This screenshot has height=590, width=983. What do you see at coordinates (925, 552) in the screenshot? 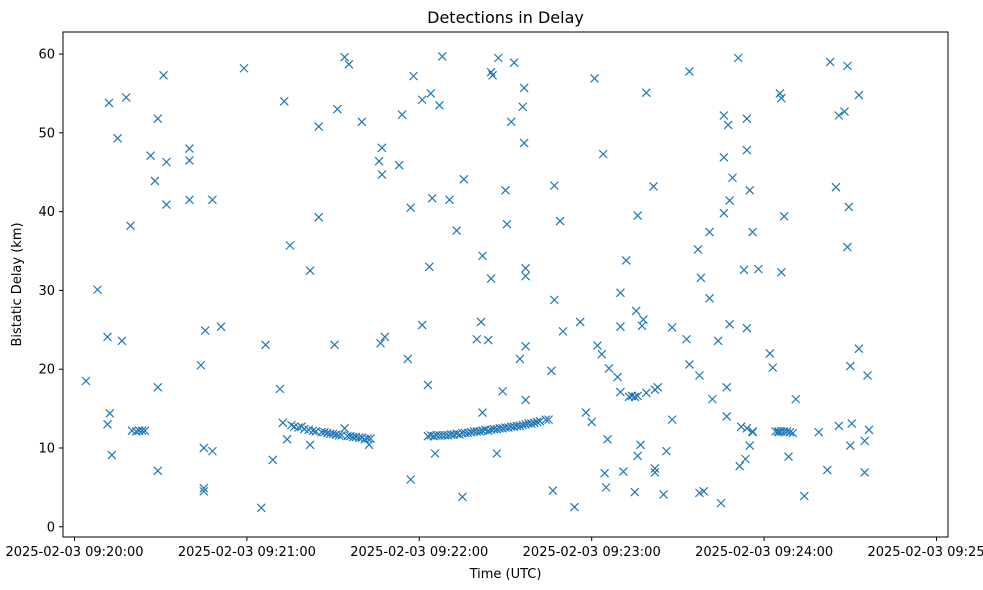
I see `x-tick-label: 2025-02-03 09:25:00` at bounding box center [925, 552].